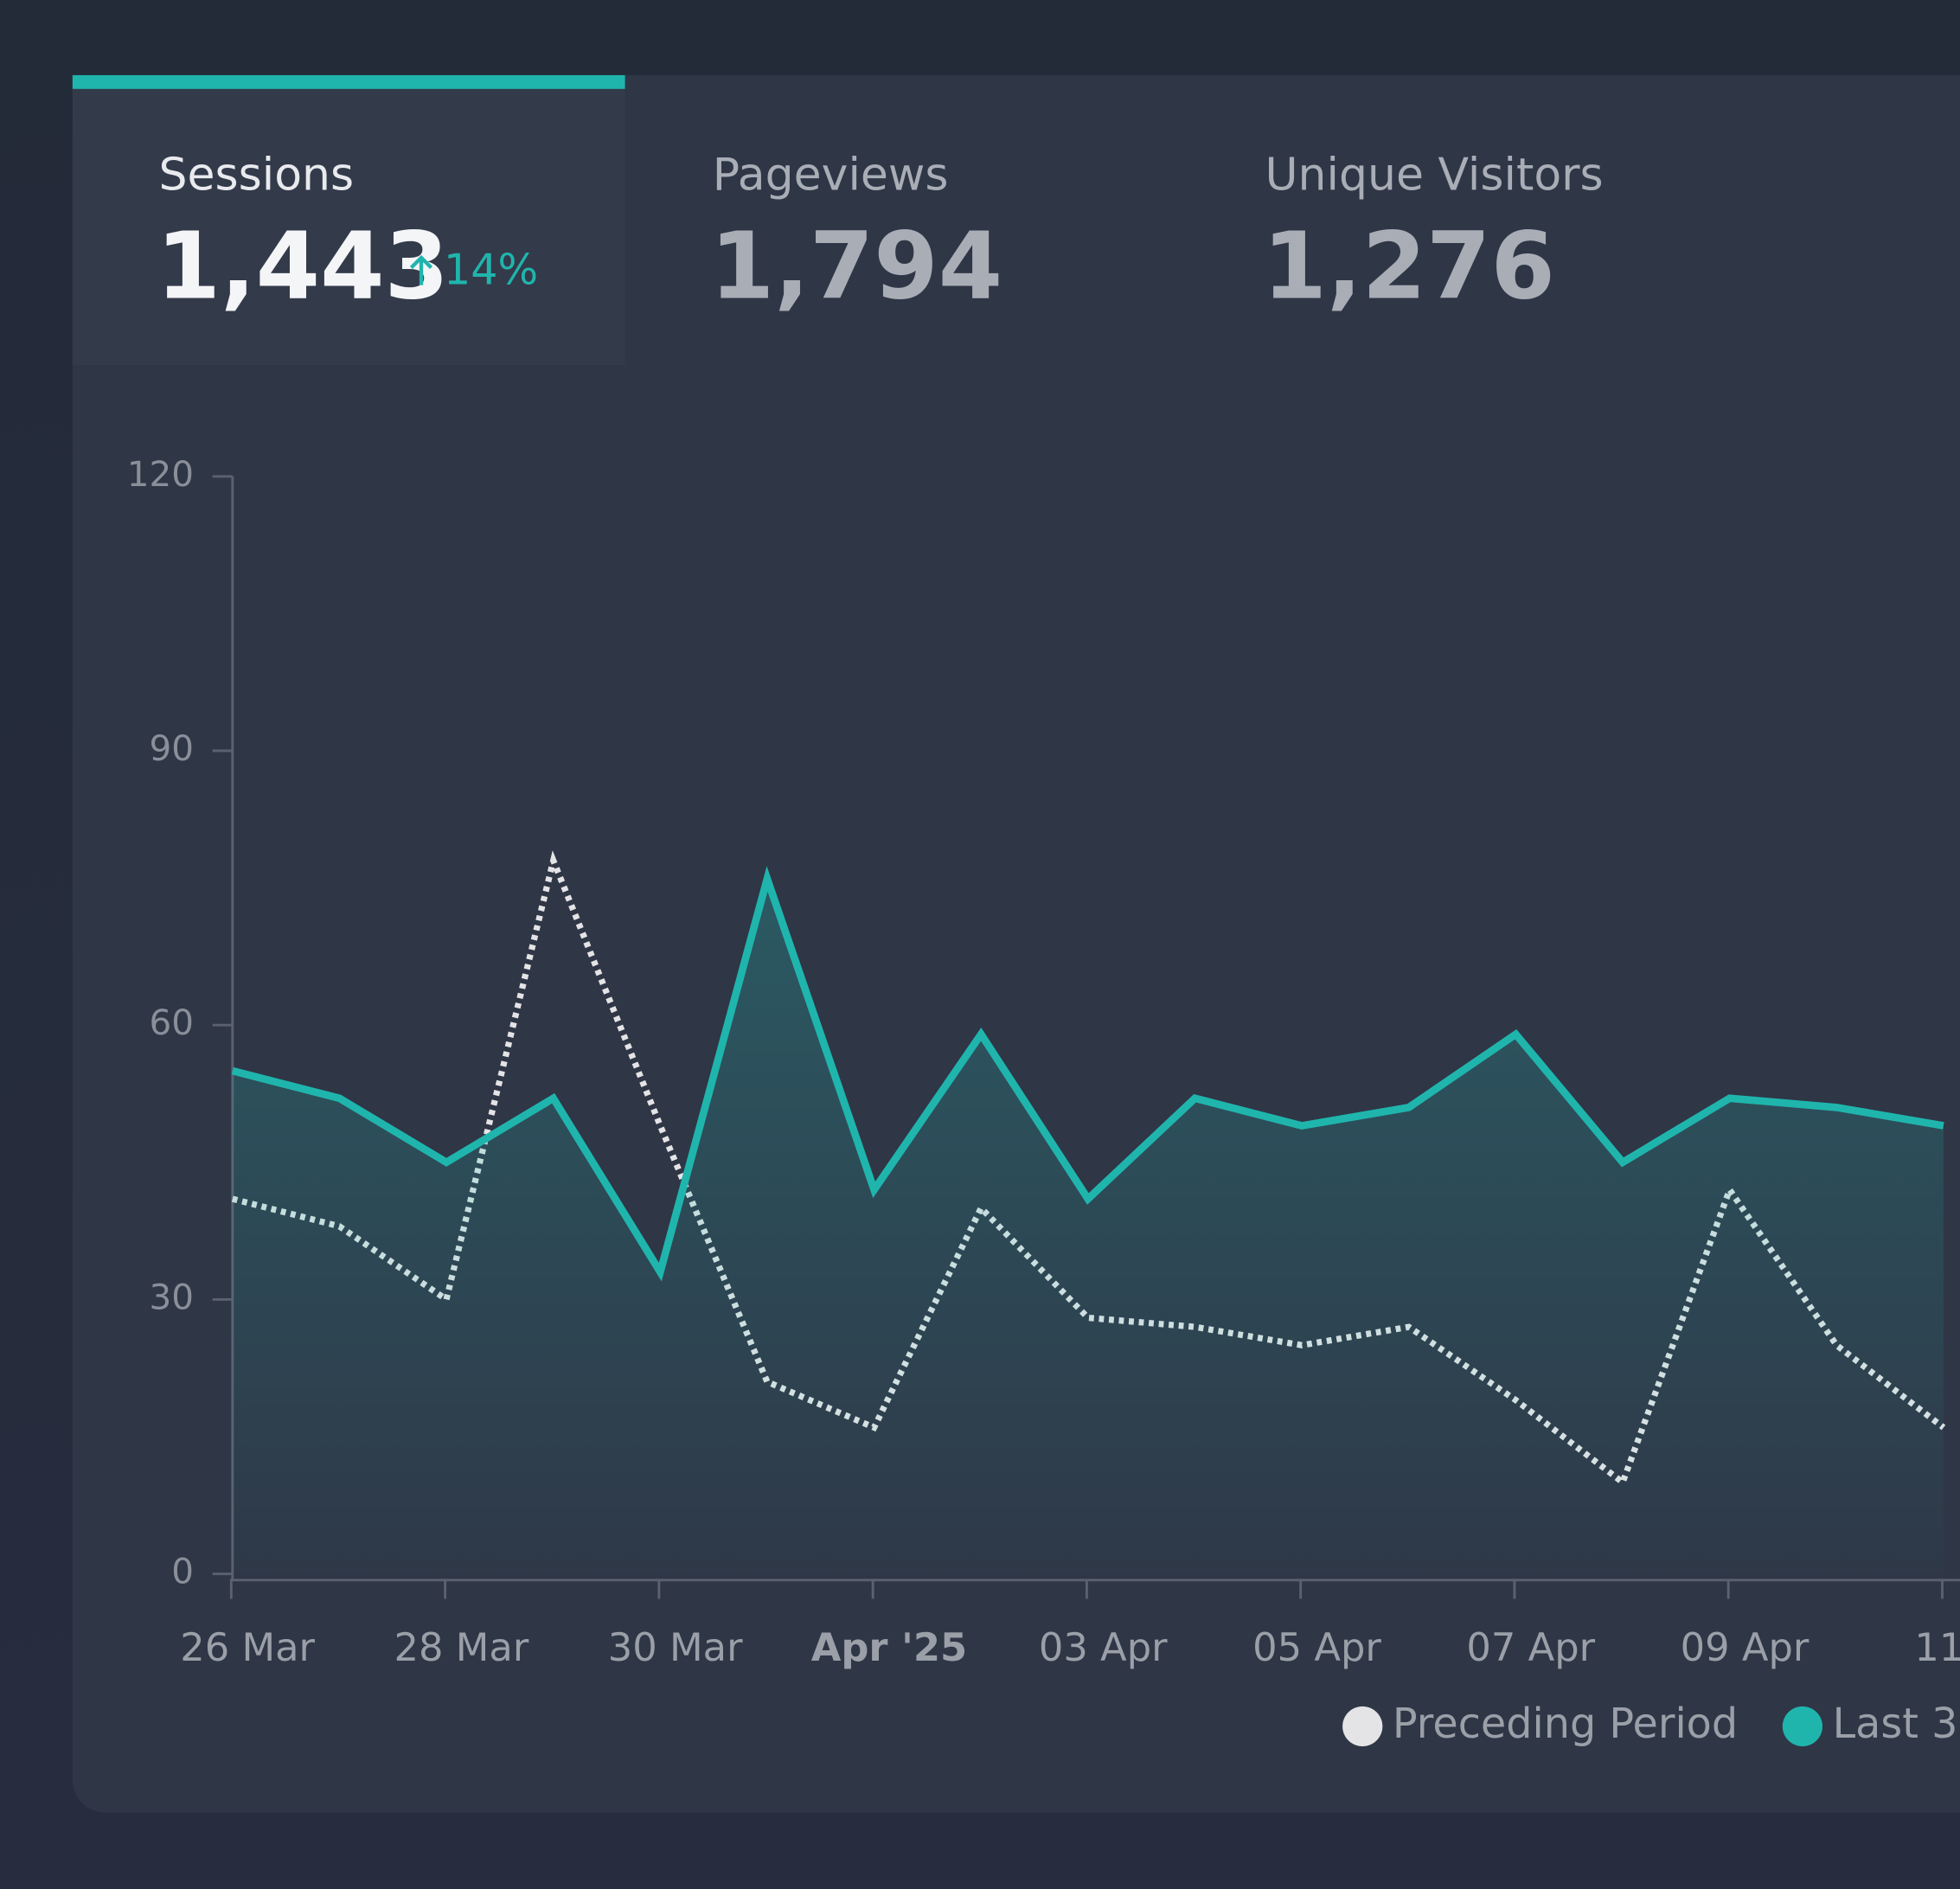 This screenshot has width=1960, height=1889. I want to click on x-tick-label: 09 Apr, so click(1745, 1647).